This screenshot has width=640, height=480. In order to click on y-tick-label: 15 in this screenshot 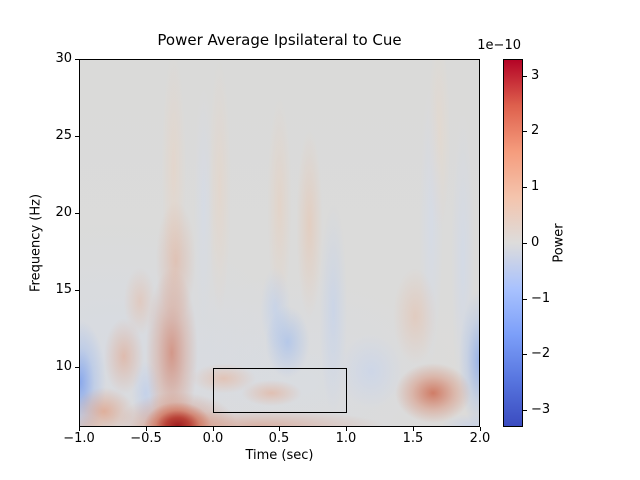, I will do `click(63, 289)`.